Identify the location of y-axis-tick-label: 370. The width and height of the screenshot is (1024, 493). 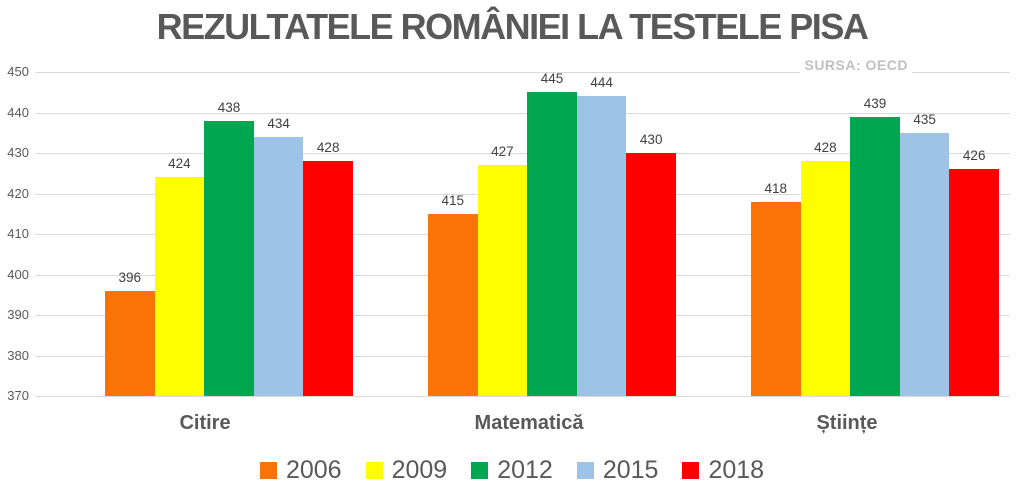
(18, 395).